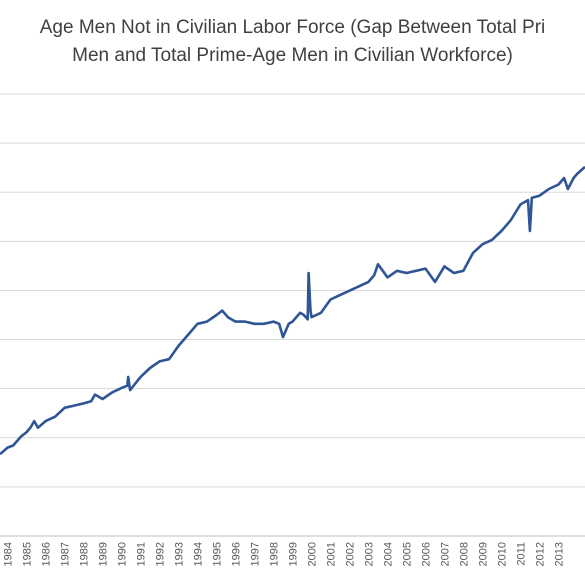 This screenshot has width=585, height=585. I want to click on x-tick-label: 1991, so click(142, 554).